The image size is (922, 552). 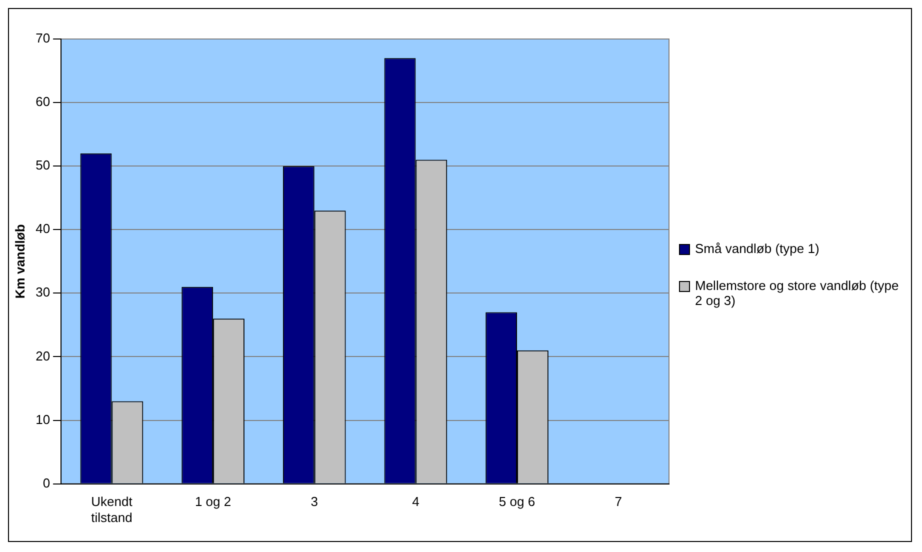 I want to click on y-tick-label: 60, so click(x=43, y=102).